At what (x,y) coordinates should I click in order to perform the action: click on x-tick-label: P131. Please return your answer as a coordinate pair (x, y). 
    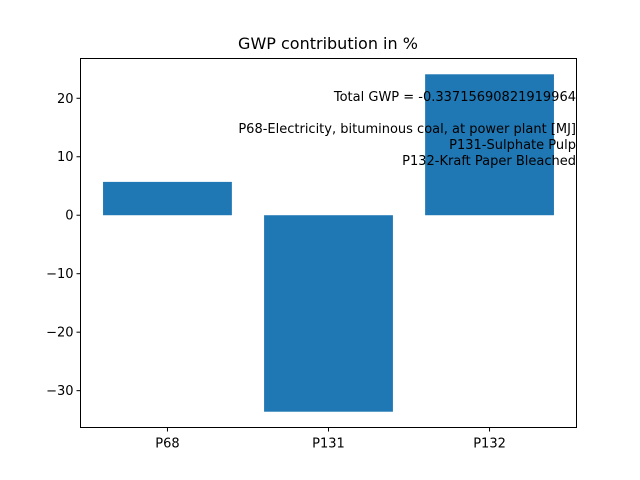
    Looking at the image, I should click on (328, 444).